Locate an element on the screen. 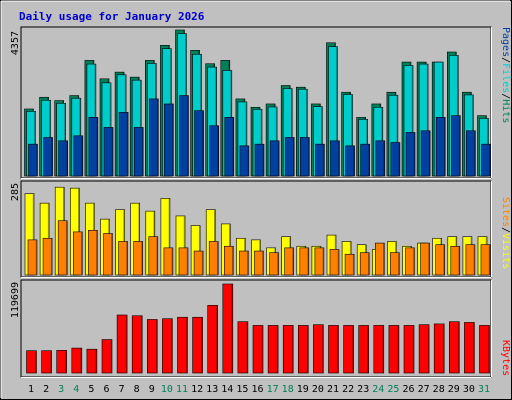 The width and height of the screenshot is (512, 400). hits-max-label: 4357 is located at coordinates (15, 43).